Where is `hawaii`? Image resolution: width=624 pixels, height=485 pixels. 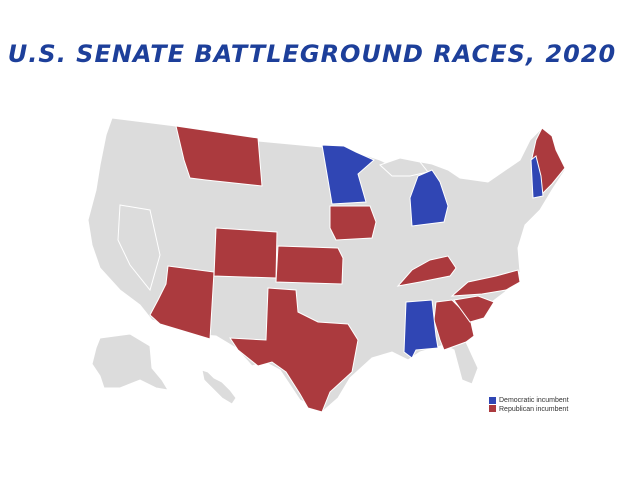 hawaii is located at coordinates (219, 387).